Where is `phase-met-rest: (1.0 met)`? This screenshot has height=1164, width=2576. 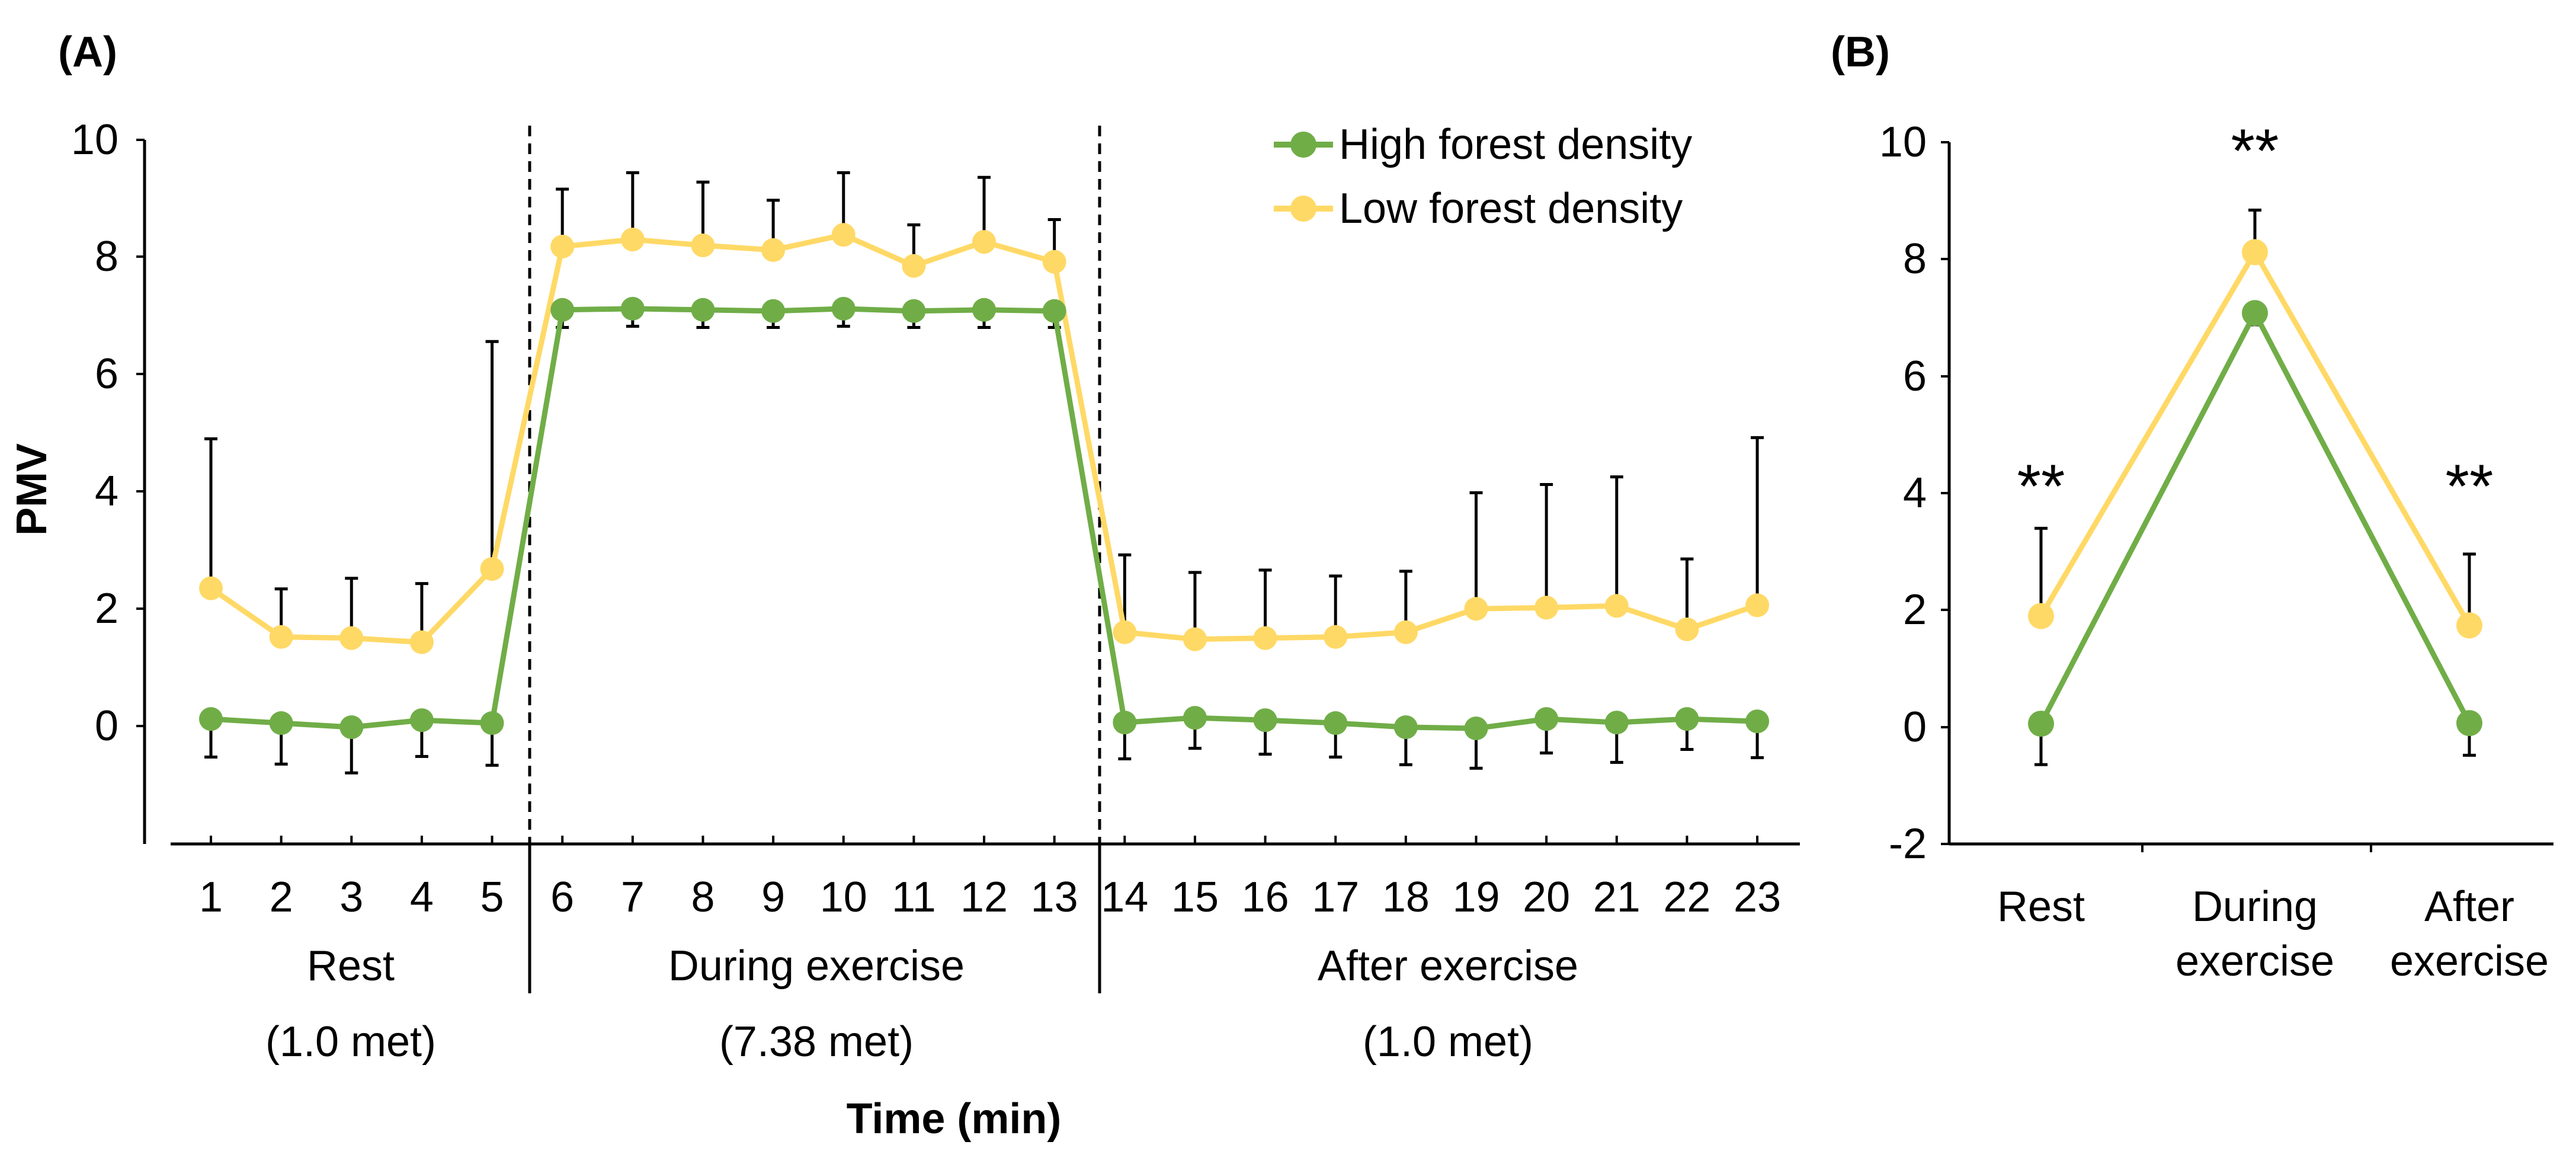
phase-met-rest: (1.0 met) is located at coordinates (351, 1042).